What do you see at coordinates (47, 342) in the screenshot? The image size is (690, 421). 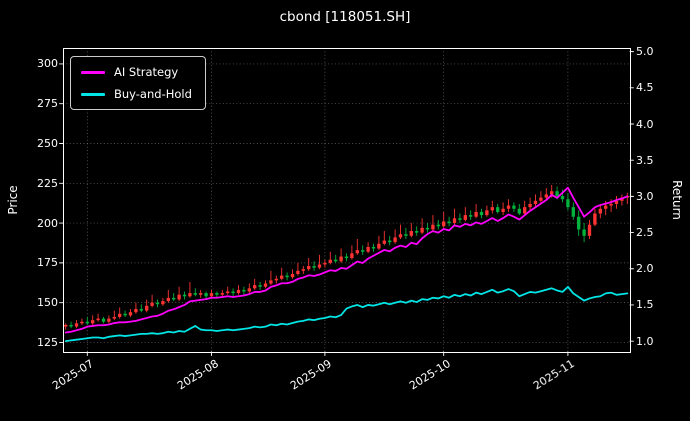 I see `price-tick-label: 125` at bounding box center [47, 342].